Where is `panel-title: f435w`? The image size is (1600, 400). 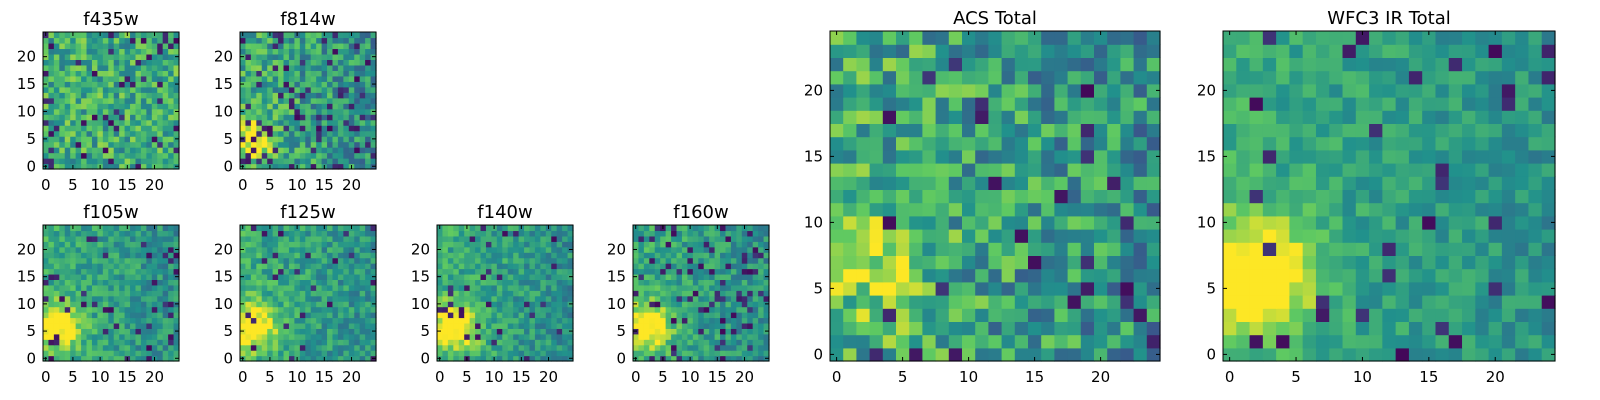
panel-title: f435w is located at coordinates (110, 19).